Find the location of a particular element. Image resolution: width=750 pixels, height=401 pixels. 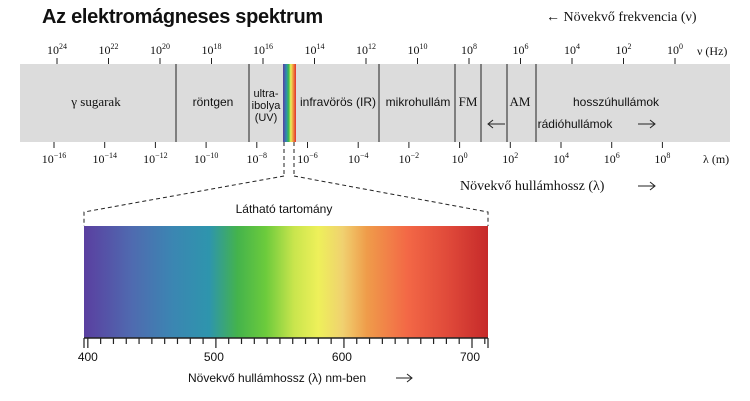

wavelength-axis-exponent: −6 is located at coordinates (313, 155).